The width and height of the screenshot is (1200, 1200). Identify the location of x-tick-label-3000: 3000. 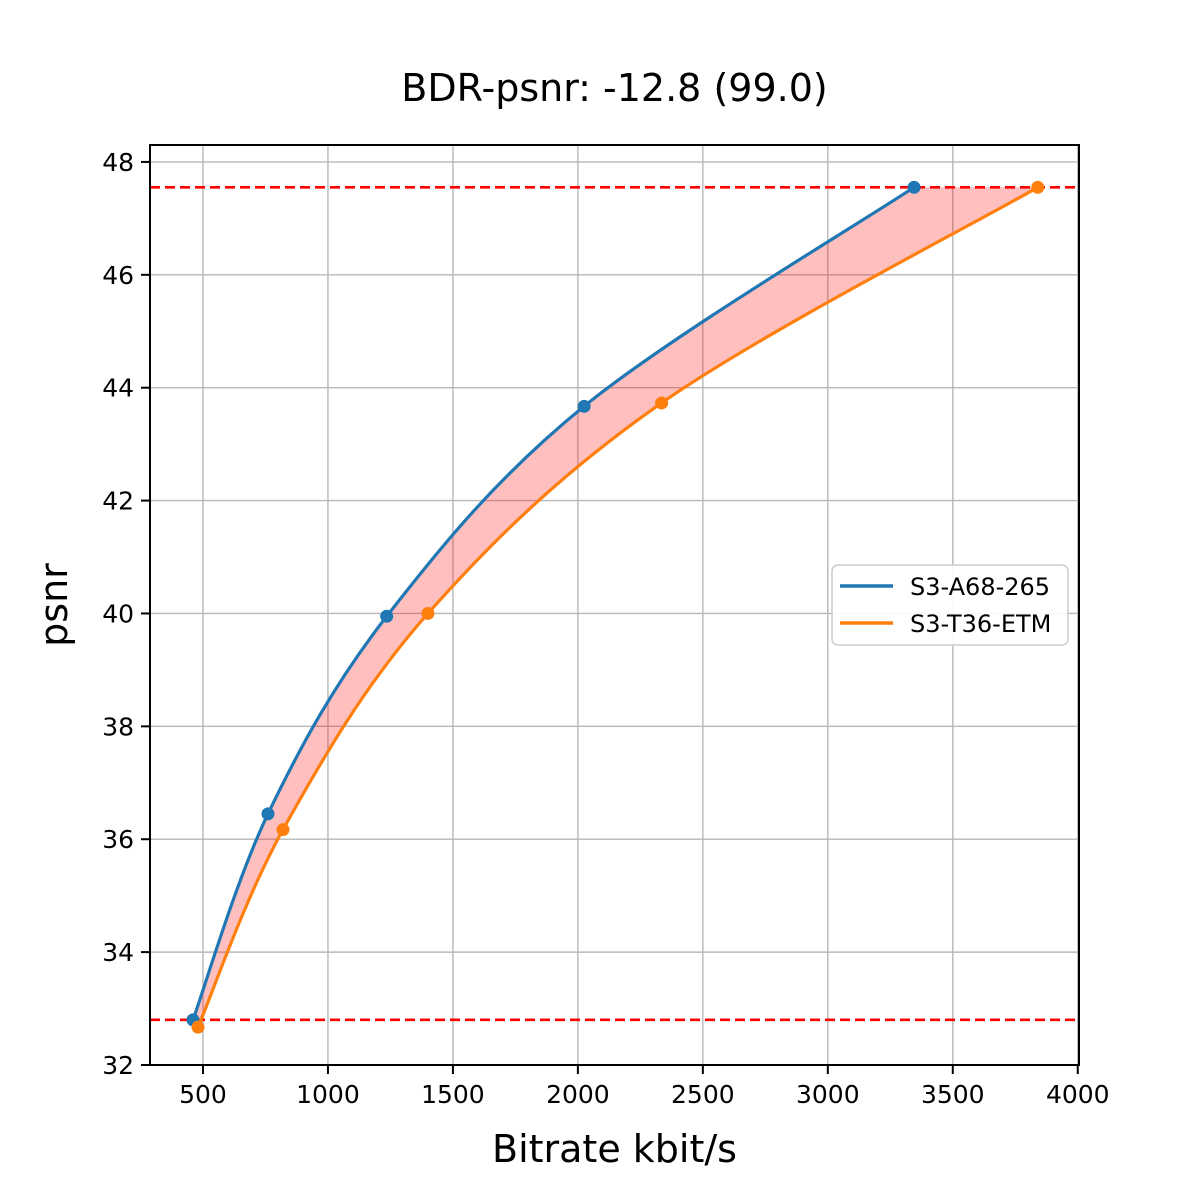
(828, 1094).